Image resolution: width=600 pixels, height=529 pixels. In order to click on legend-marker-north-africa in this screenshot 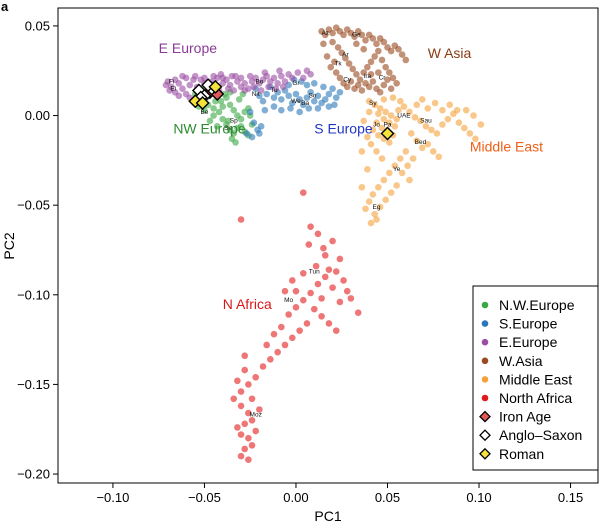, I will do `click(485, 398)`.